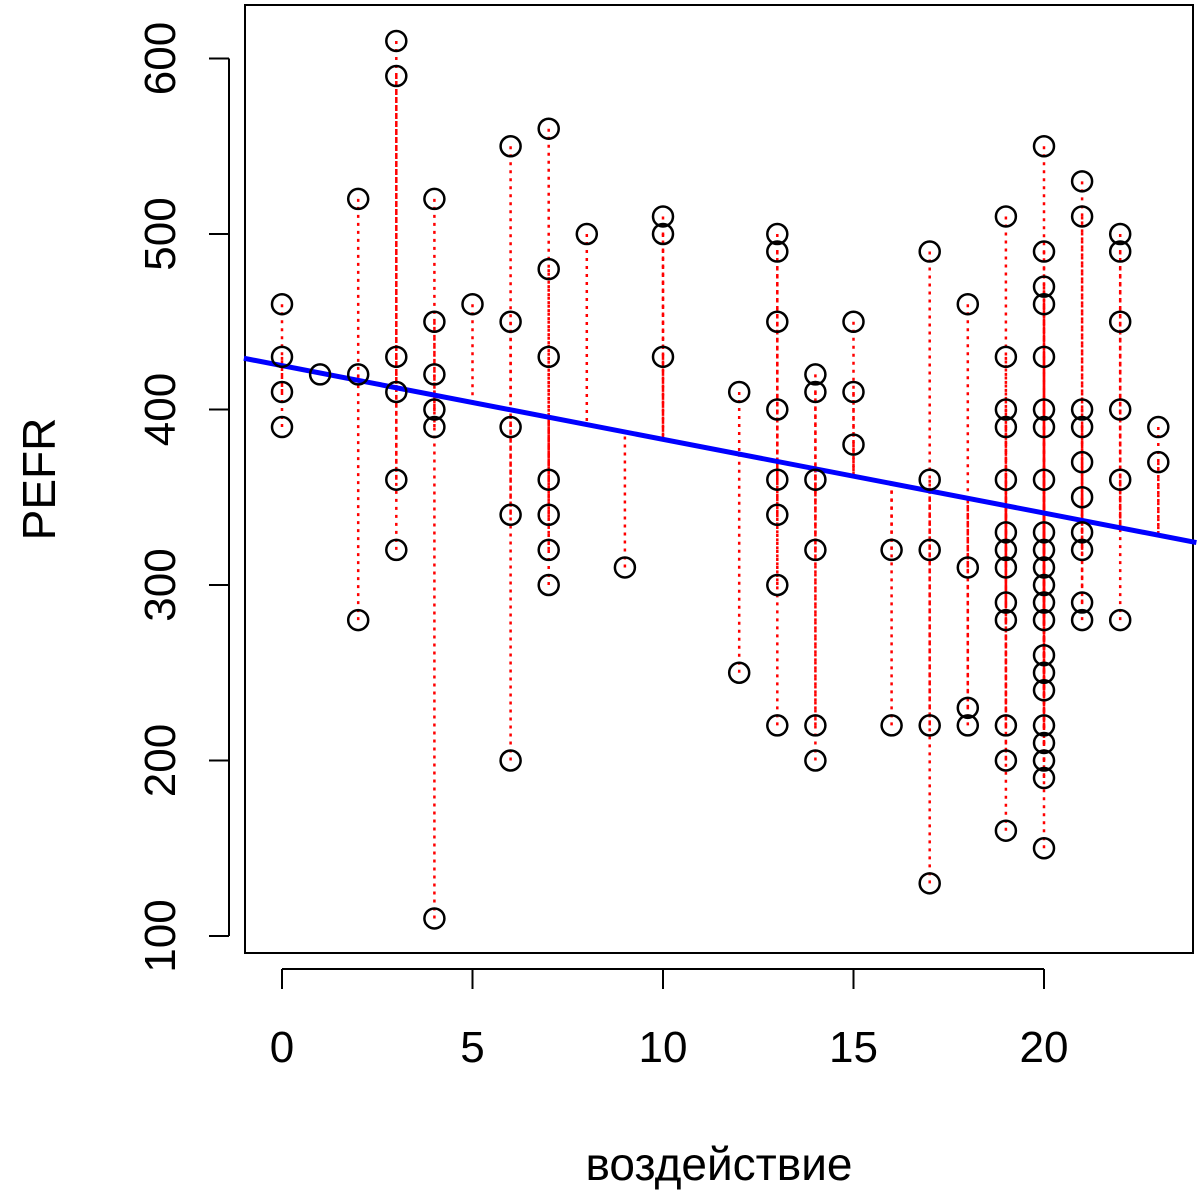 This screenshot has height=1200, width=1200. What do you see at coordinates (160, 409) in the screenshot?
I see `y-tick-label: 400` at bounding box center [160, 409].